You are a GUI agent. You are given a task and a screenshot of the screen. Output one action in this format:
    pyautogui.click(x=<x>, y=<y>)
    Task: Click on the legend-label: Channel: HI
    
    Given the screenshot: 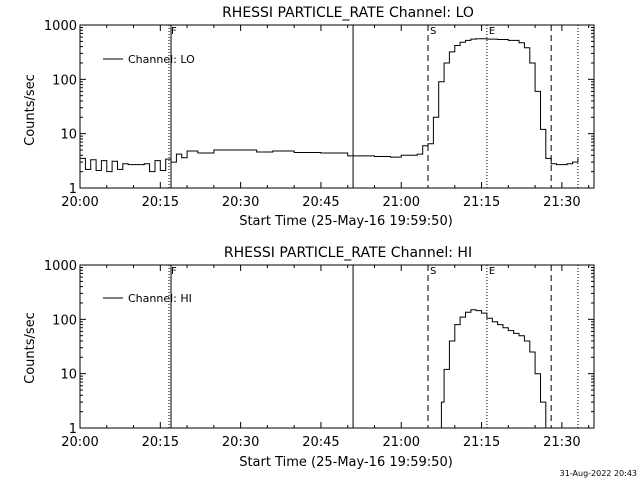 What is the action you would take?
    pyautogui.click(x=160, y=298)
    